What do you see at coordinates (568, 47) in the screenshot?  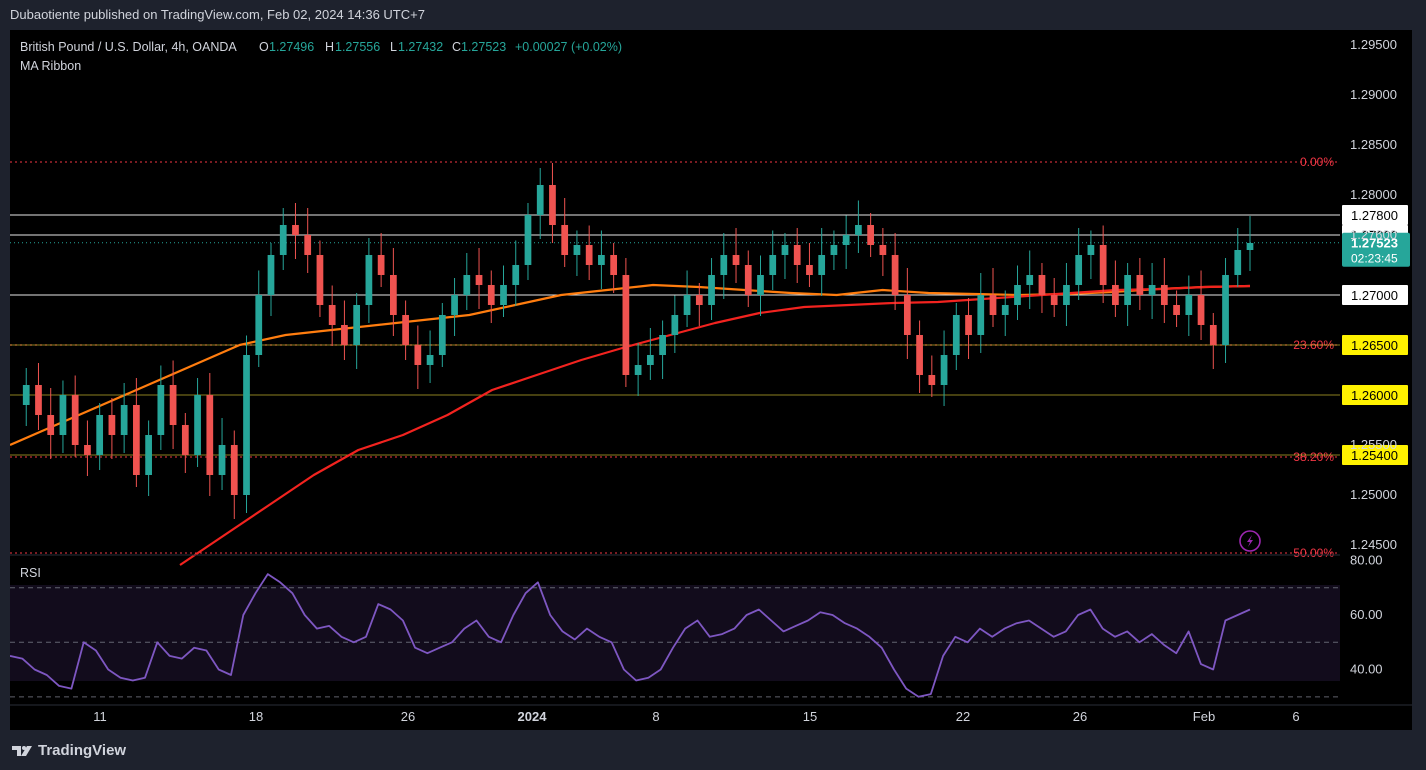 I see `ohlc-change: +0.00027 (+0.02%)` at bounding box center [568, 47].